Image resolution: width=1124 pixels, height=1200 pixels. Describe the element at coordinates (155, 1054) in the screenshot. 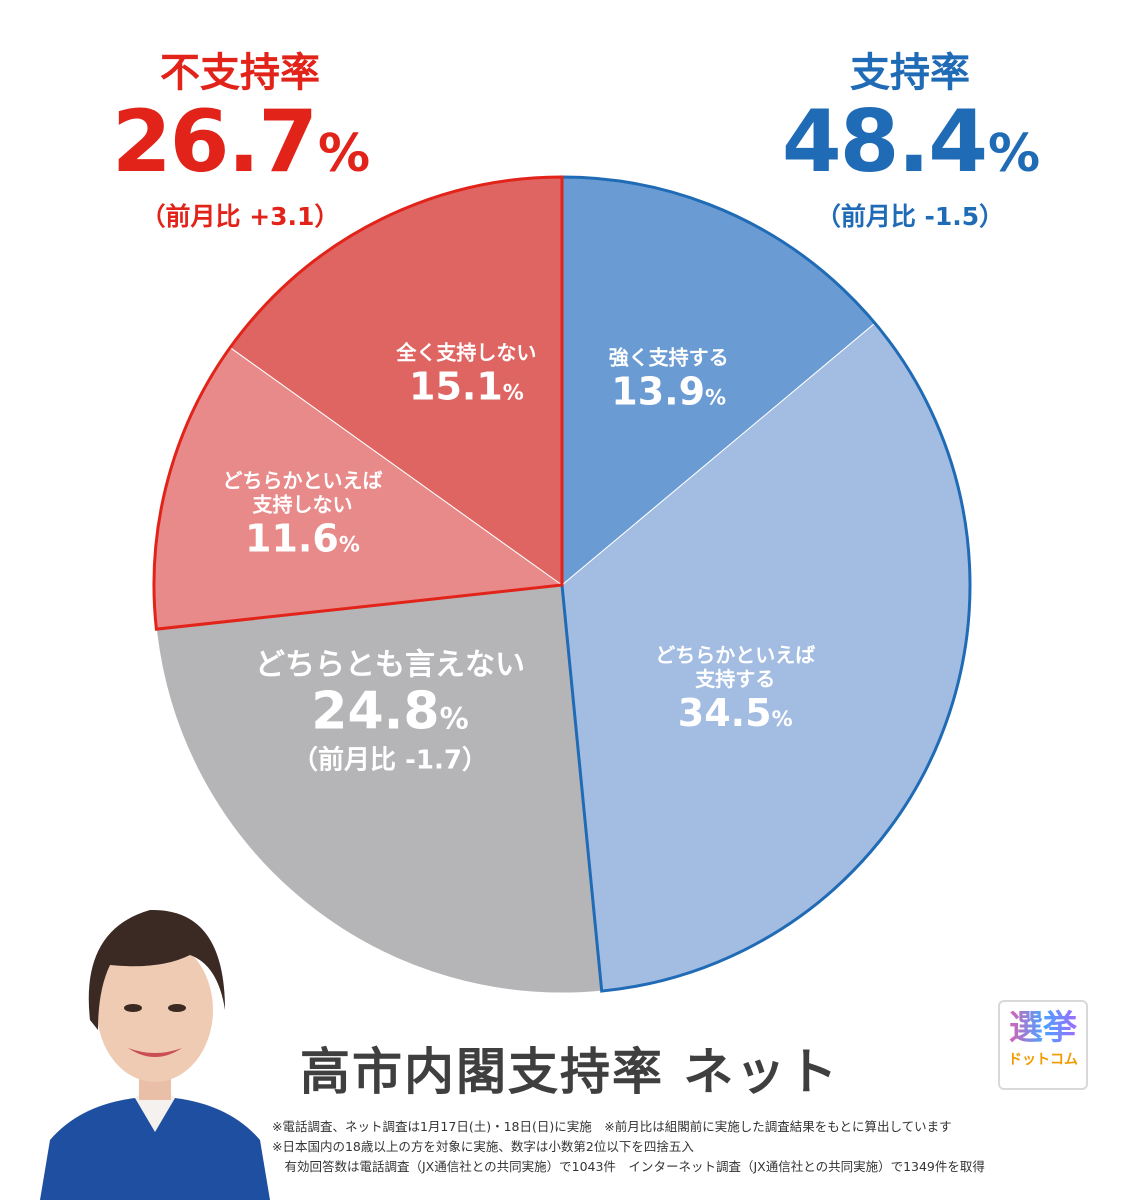

I see `portrait-photo` at that location.